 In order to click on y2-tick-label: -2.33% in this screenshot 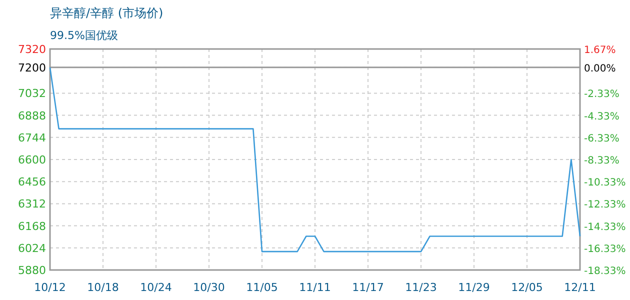, I will do `click(602, 94)`.